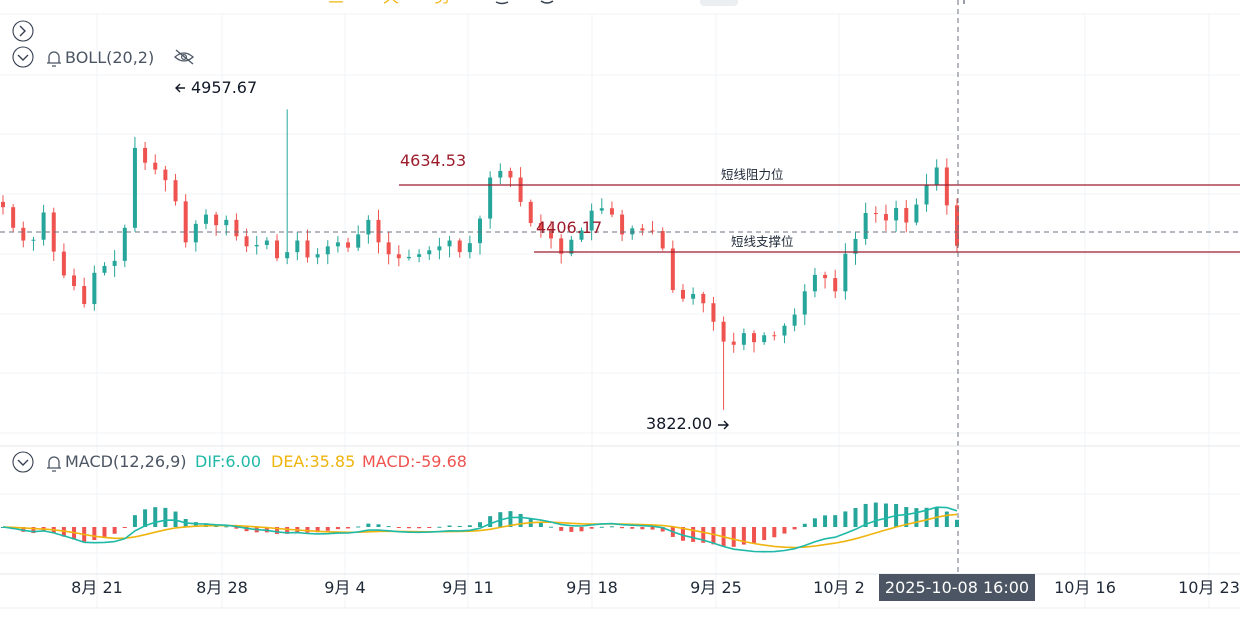 Image resolution: width=1240 pixels, height=617 pixels. Describe the element at coordinates (23, 57) in the screenshot. I see `boll-collapse-button` at that location.